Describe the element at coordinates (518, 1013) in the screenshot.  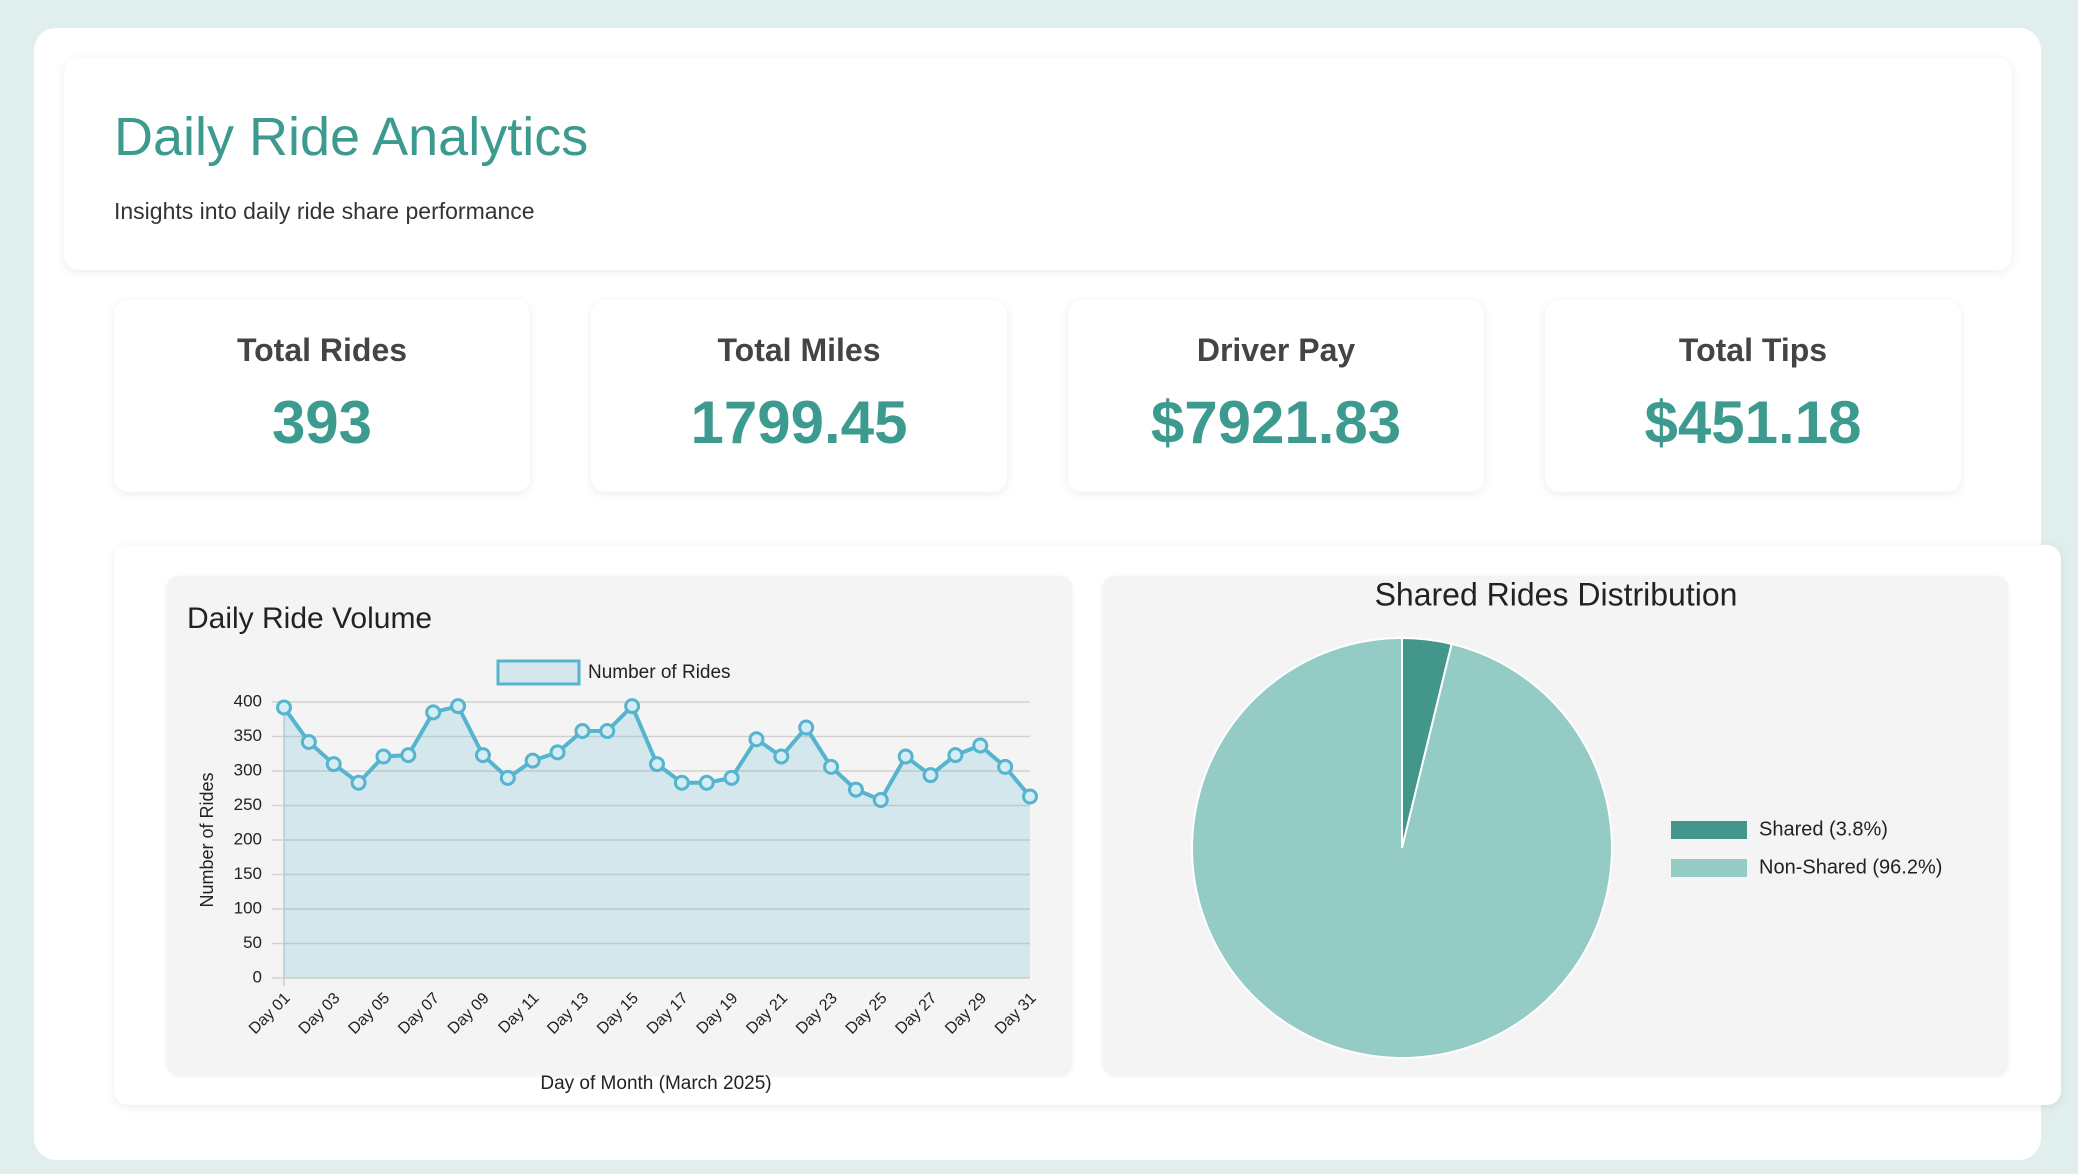
I see `x-tick-label: Day 11` at that location.